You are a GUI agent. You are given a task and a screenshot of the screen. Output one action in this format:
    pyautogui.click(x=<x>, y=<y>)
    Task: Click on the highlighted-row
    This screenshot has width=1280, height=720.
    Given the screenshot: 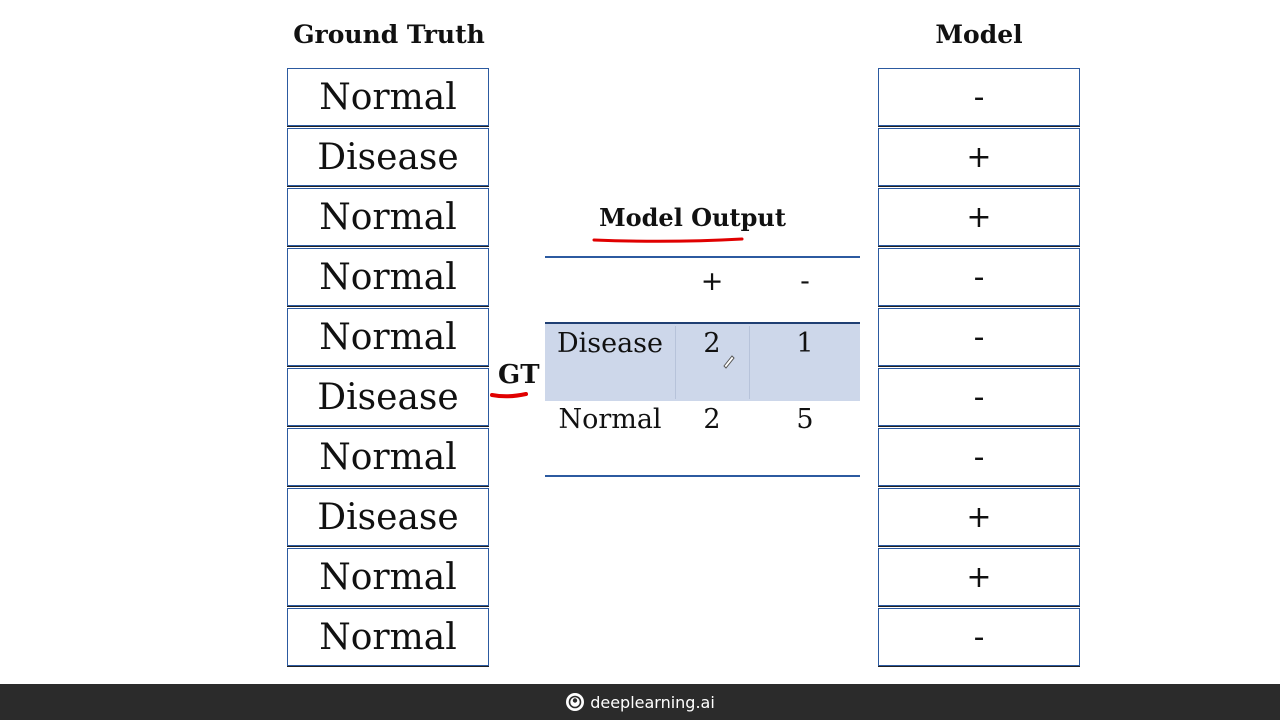 What is the action you would take?
    pyautogui.click(x=702, y=361)
    